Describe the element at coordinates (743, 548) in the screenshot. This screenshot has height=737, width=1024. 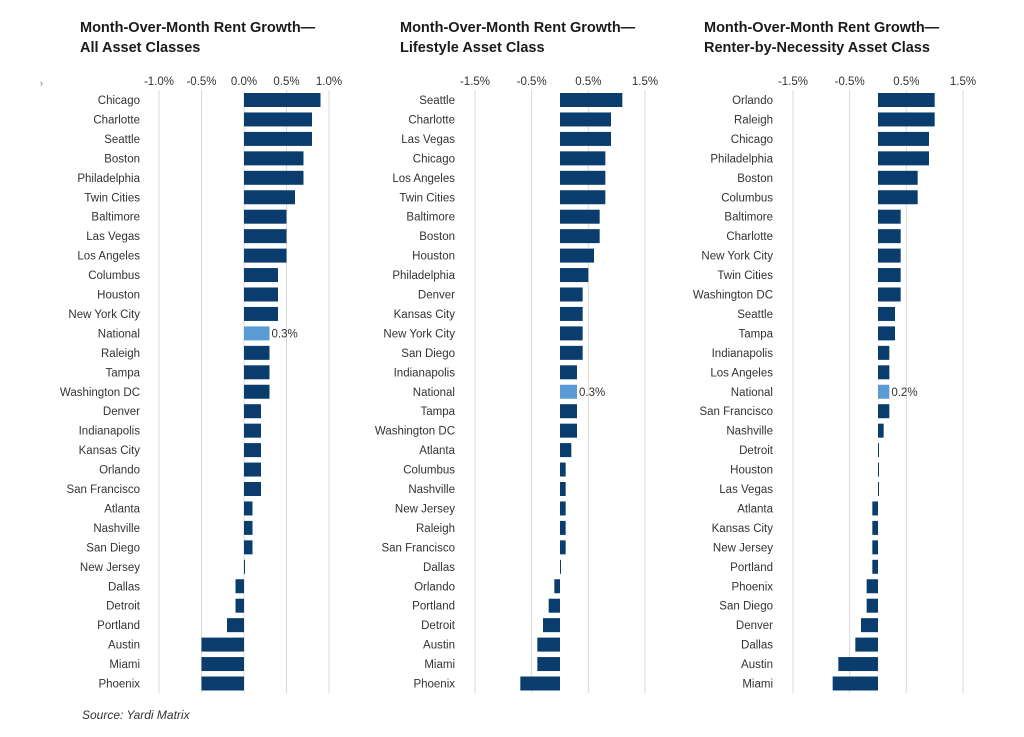
I see `category-label: New Jersey` at that location.